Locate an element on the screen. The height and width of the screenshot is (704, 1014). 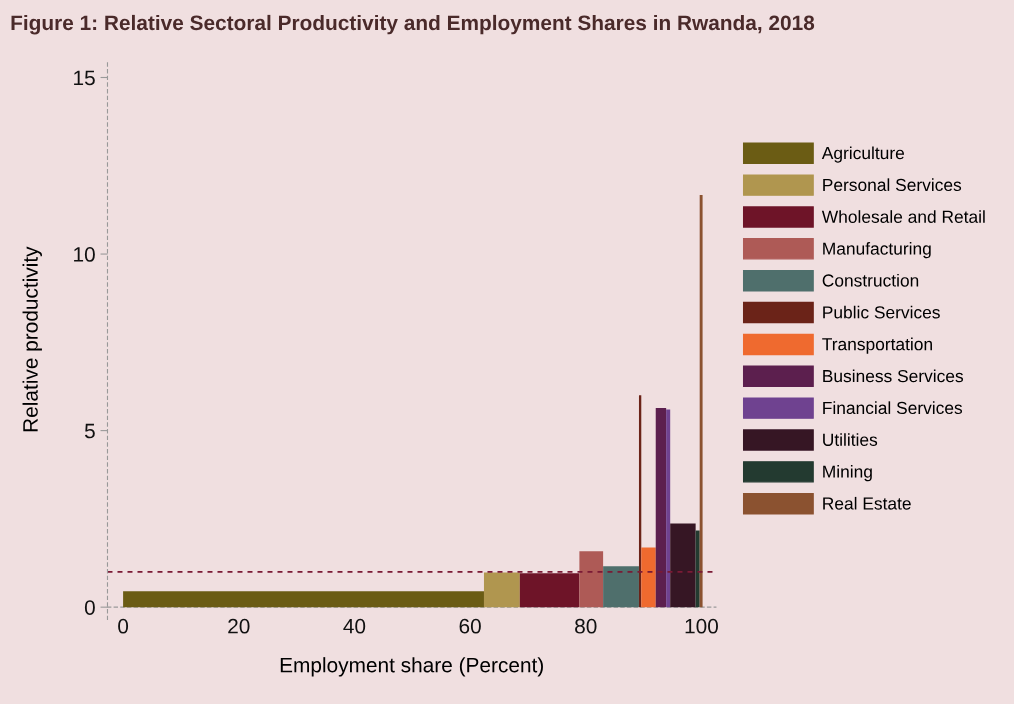
legend-label: Utilities is located at coordinates (850, 439).